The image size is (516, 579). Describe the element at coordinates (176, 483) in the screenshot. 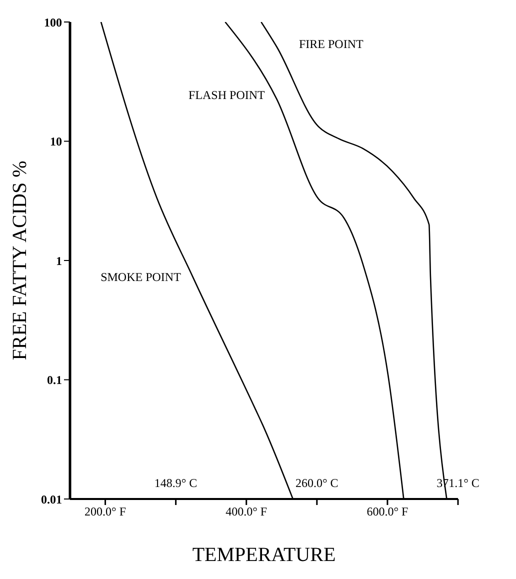

I see `x2-tick-label: 148.9° C` at that location.